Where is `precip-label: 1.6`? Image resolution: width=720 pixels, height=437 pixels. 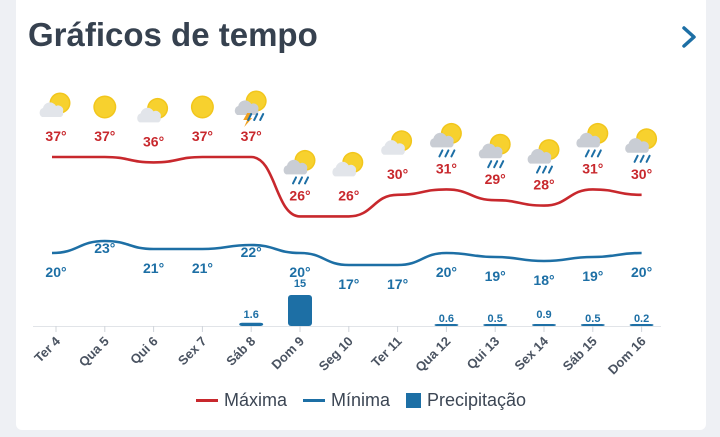 precip-label: 1.6 is located at coordinates (251, 315).